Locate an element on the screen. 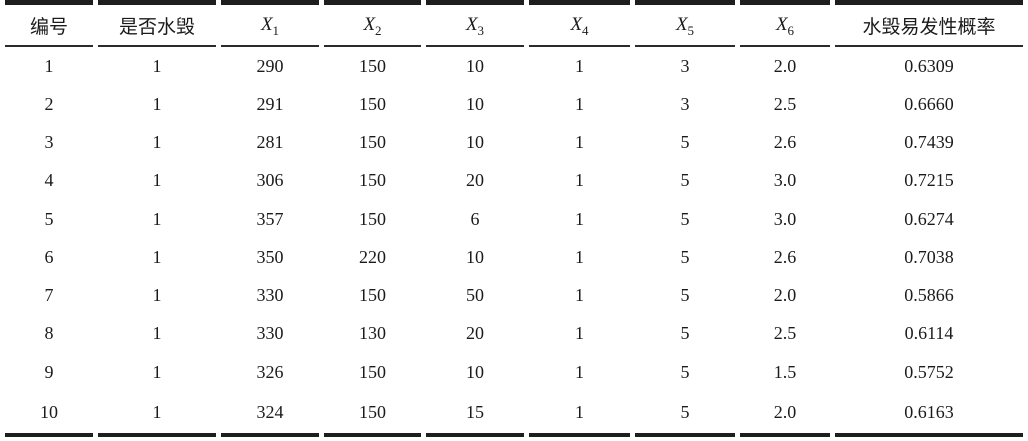 This screenshot has width=1028, height=441. table-cell: 0.5752 is located at coordinates (929, 371).